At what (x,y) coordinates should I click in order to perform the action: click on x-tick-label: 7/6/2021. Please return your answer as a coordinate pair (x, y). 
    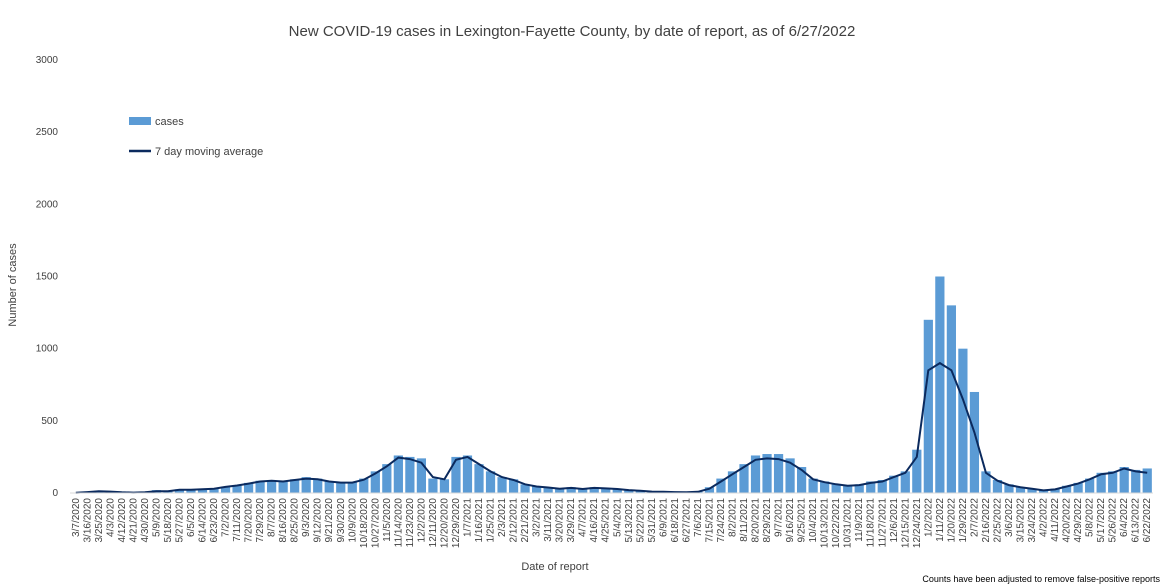
    Looking at the image, I should click on (698, 517).